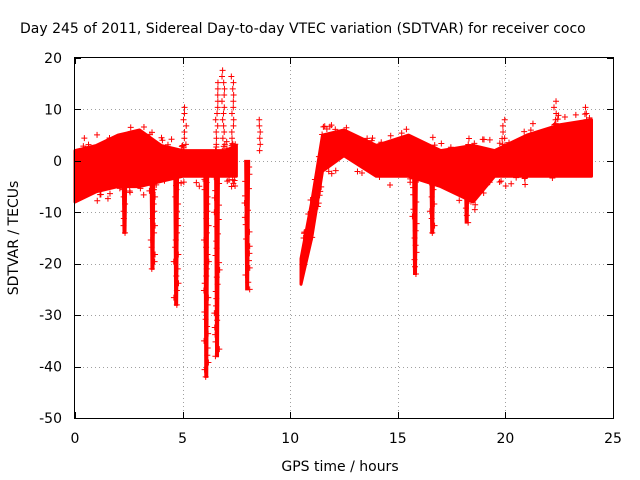  I want to click on x-tick-labels: 0 5 10 15 20 25, so click(346, 439).